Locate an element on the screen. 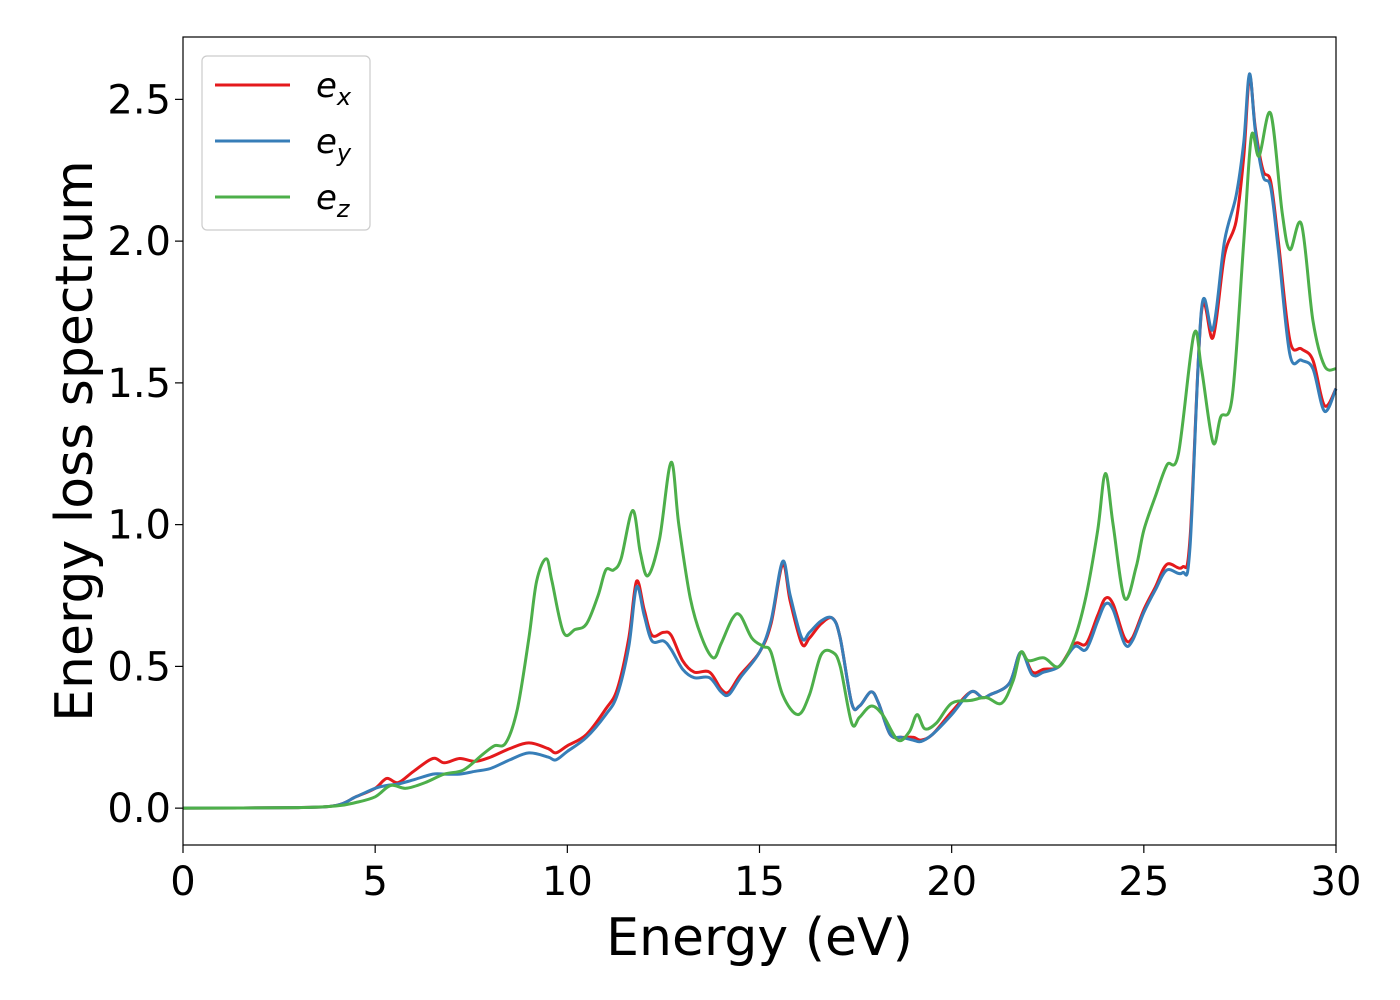 The image size is (1400, 1000). y-axis-label: Energy loss spectrum is located at coordinates (75, 441).